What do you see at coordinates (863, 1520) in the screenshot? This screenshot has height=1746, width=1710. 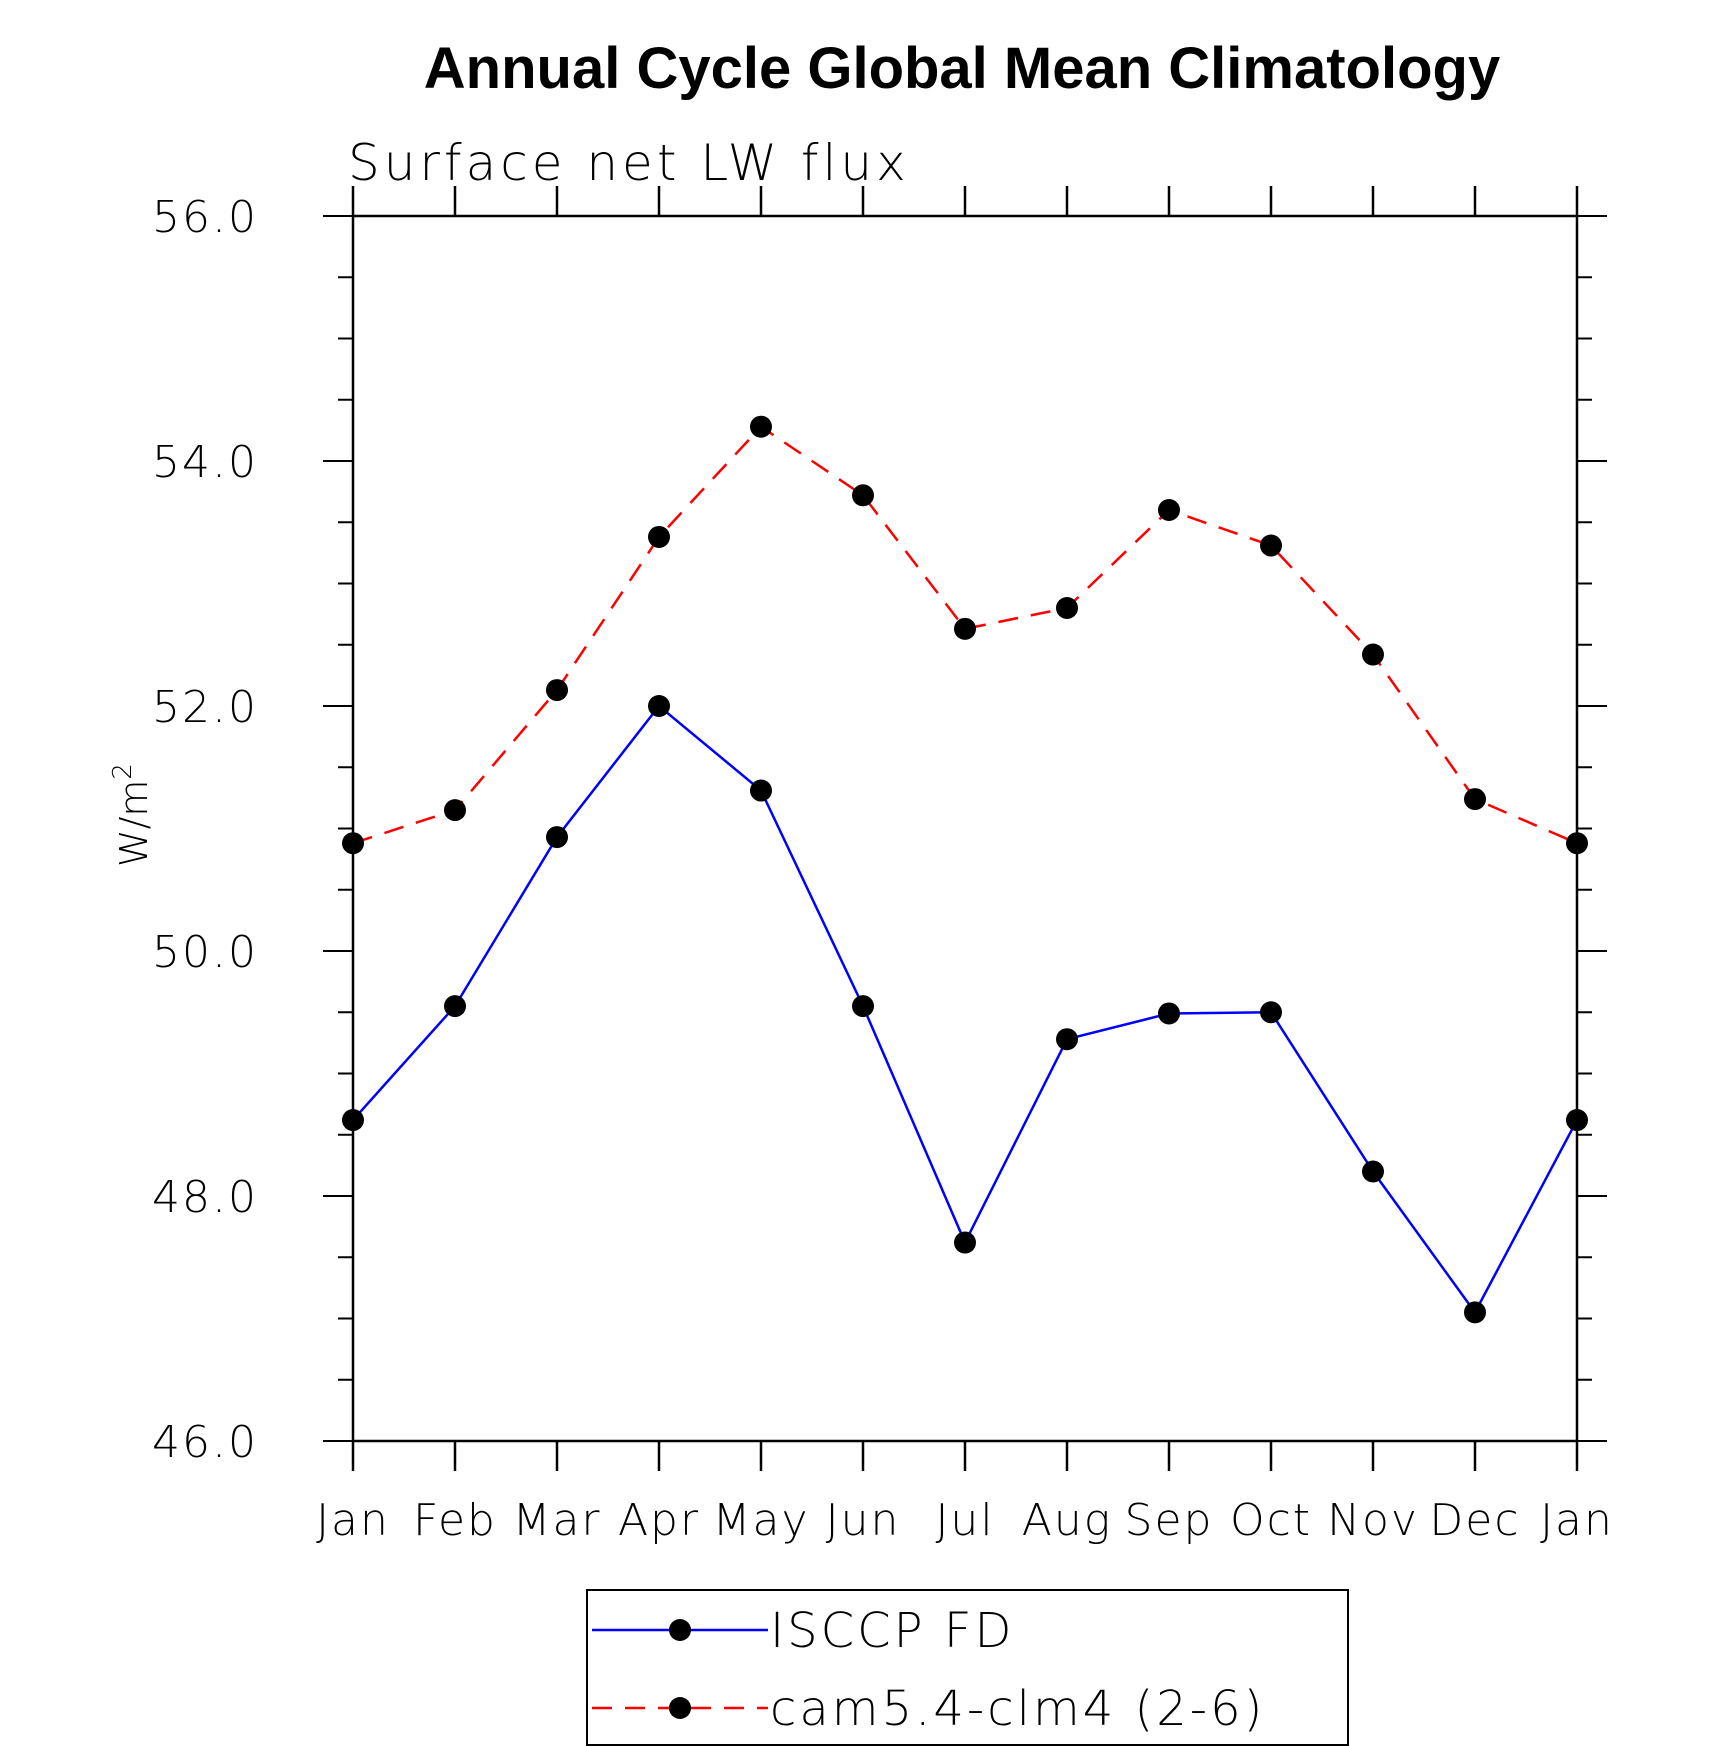 I see `x-tick-label: Jun` at bounding box center [863, 1520].